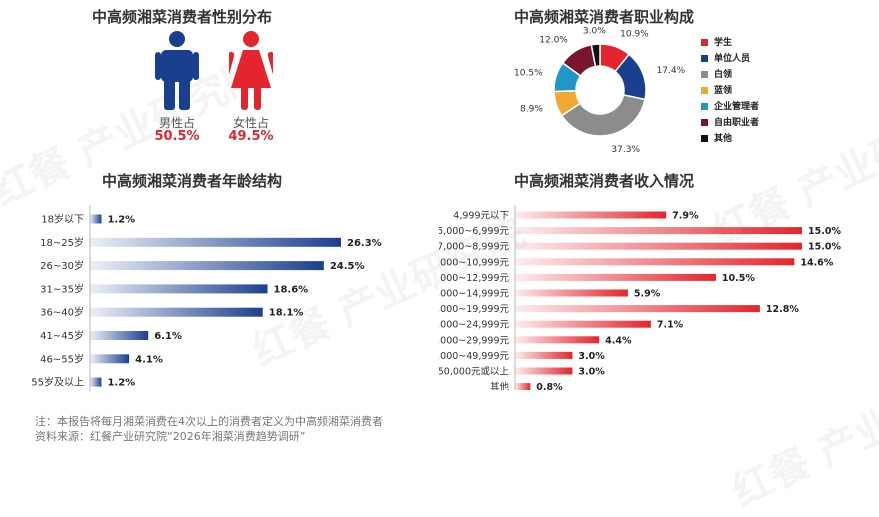  Describe the element at coordinates (57, 382) in the screenshot. I see `category-label: 55岁及以上` at that location.